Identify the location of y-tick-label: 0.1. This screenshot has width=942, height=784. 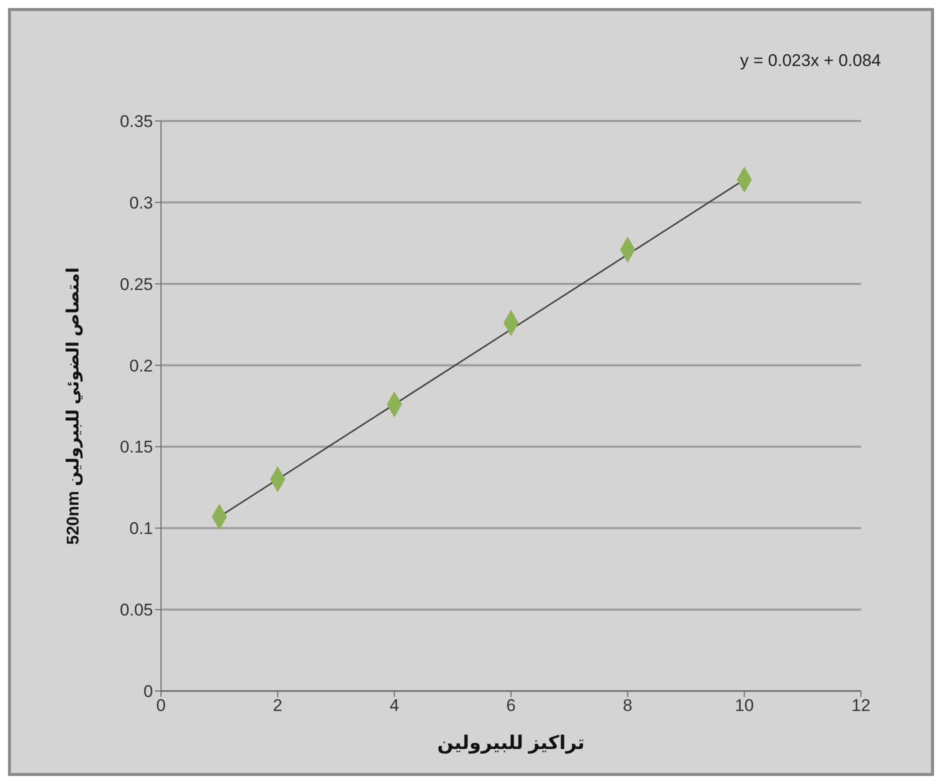
(141, 528).